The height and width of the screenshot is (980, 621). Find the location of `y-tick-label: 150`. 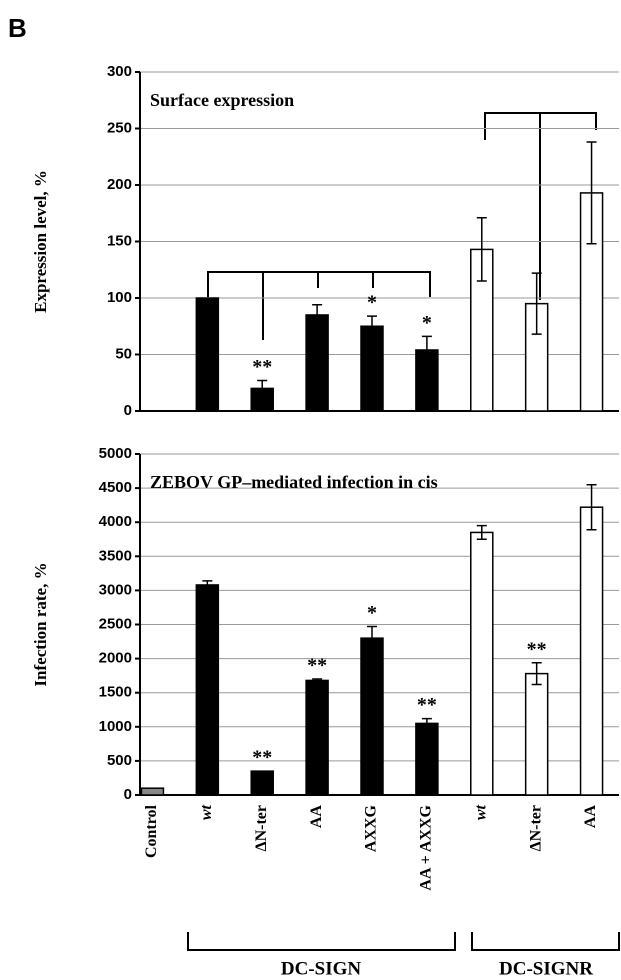

y-tick-label: 150 is located at coordinates (119, 240).